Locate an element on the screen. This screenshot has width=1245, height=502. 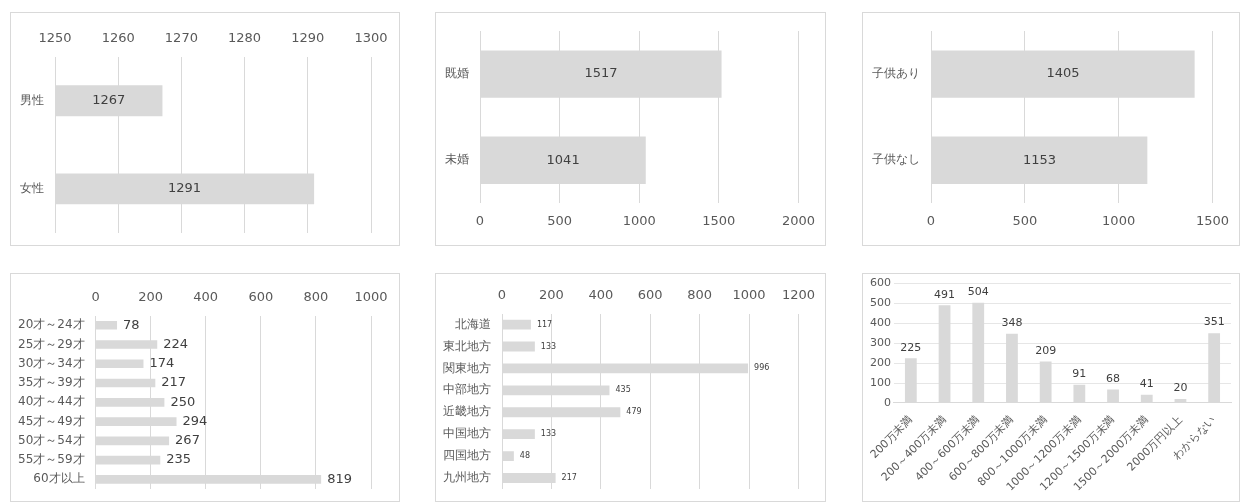
y-tick-label: 近畿地方 is located at coordinates (467, 411).